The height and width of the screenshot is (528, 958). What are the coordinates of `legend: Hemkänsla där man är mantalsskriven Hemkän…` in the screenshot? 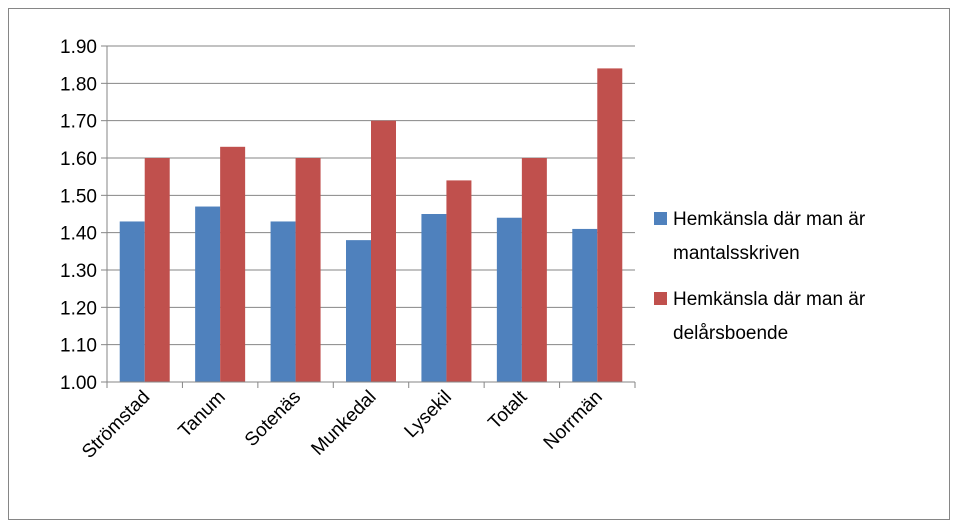 It's located at (760, 276).